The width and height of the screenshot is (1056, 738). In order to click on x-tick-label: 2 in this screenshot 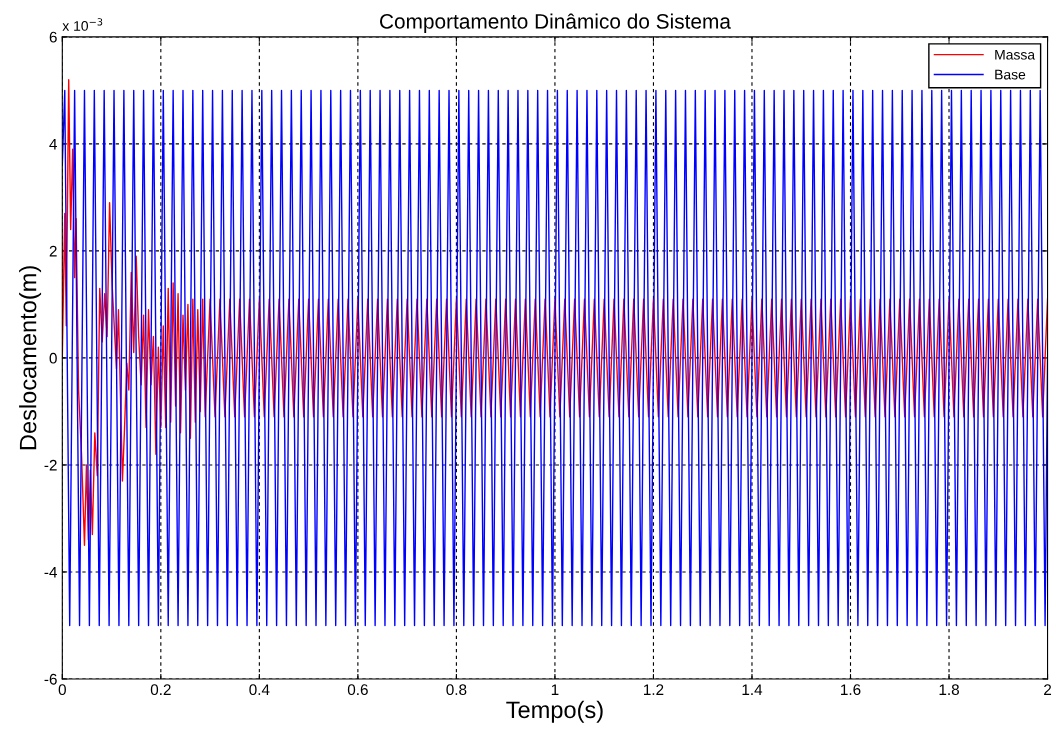, I will do `click(1048, 689)`.